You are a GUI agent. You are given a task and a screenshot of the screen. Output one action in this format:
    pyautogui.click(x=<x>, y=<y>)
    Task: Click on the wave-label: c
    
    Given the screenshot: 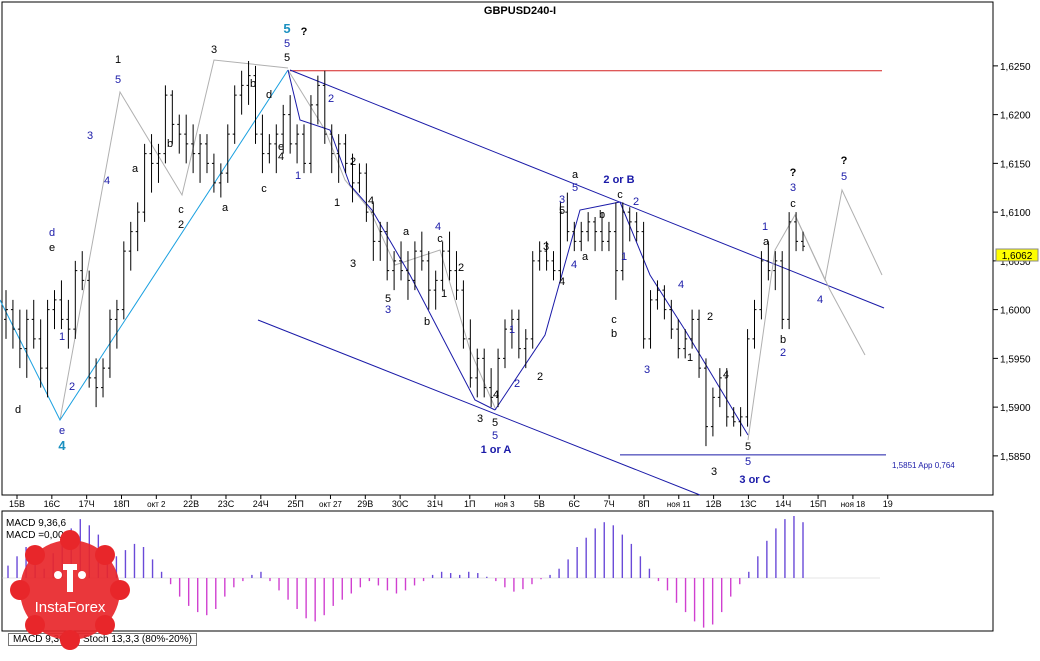 What is the action you would take?
    pyautogui.click(x=620, y=195)
    